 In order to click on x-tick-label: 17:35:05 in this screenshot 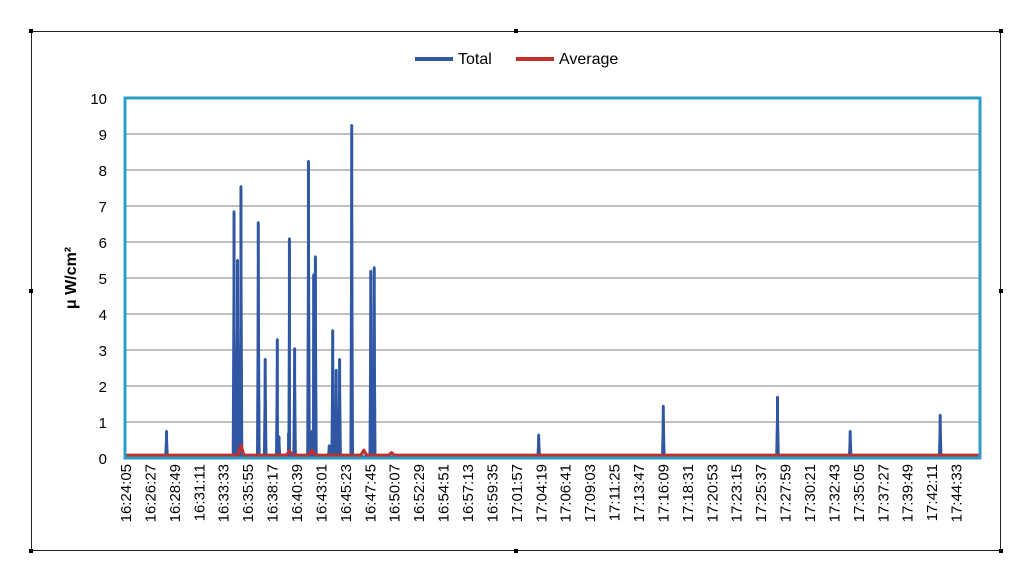, I will do `click(859, 493)`.